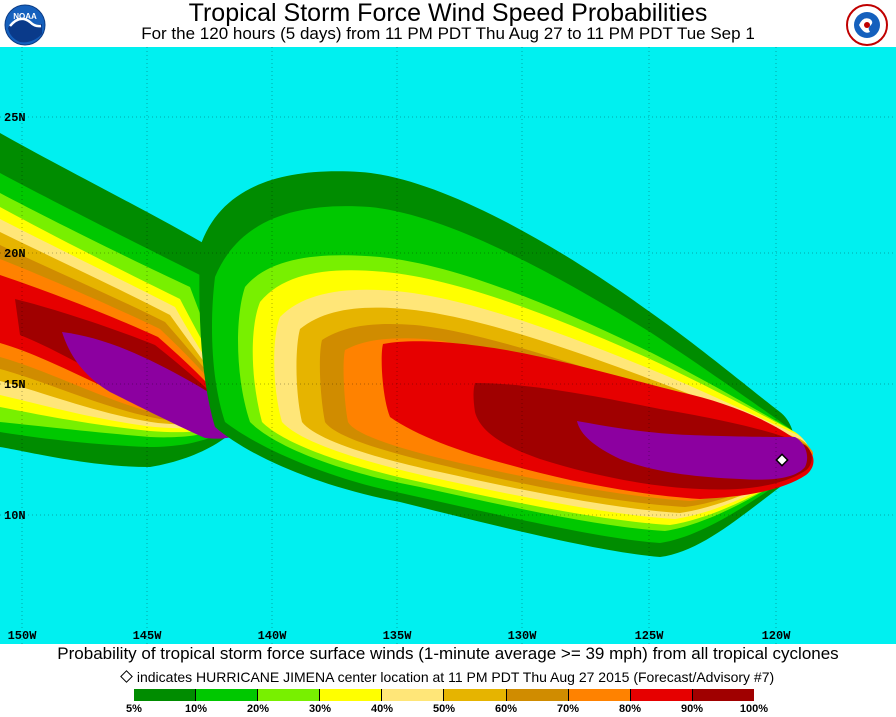 The image size is (896, 717). I want to click on legend-tick-labels: 5% 10% 20% 30% 40% 50% 60% 70% 80% 90% 100%, so click(448, 710).